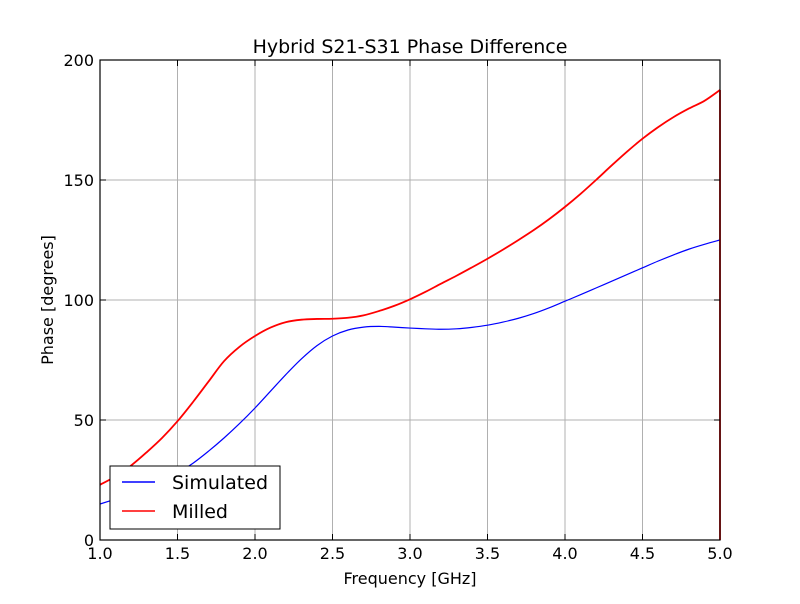 The height and width of the screenshot is (604, 800). Describe the element at coordinates (47, 300) in the screenshot. I see `y-axis-label: Phase [degrees]` at that location.